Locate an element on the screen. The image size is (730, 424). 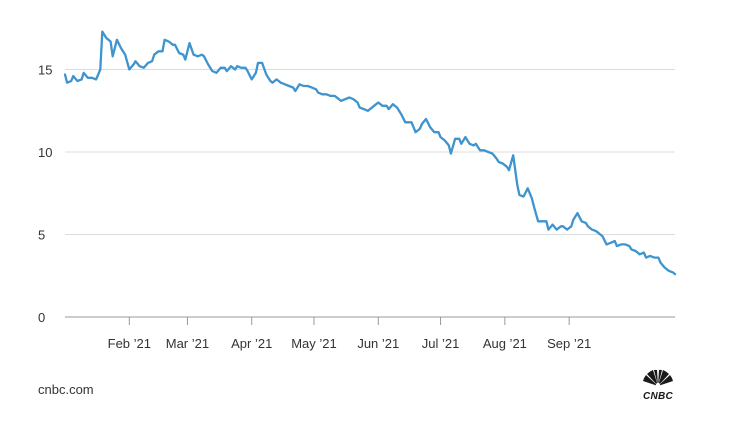
logo-wordmark: CNBC is located at coordinates (658, 396).